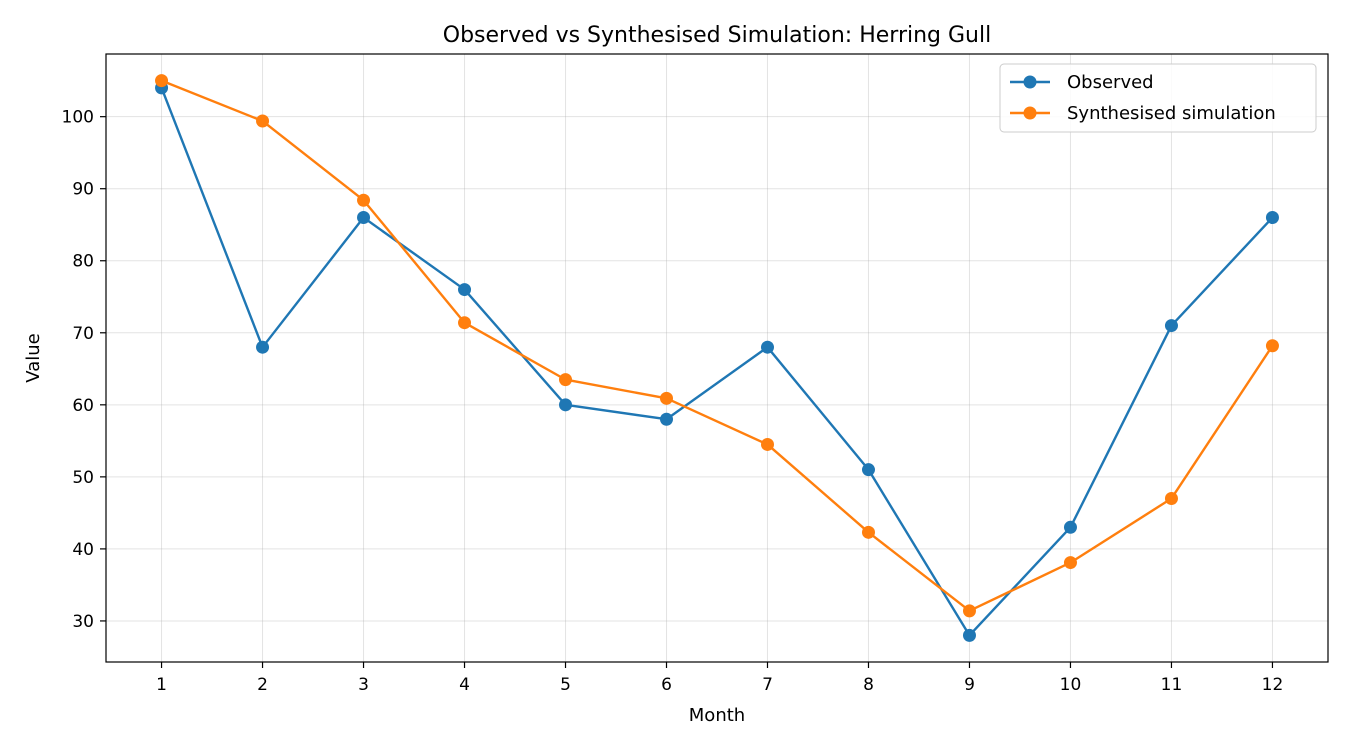 Image resolution: width=1350 pixels, height=750 pixels. Describe the element at coordinates (83, 190) in the screenshot. I see `y-tick-label: 90` at that location.